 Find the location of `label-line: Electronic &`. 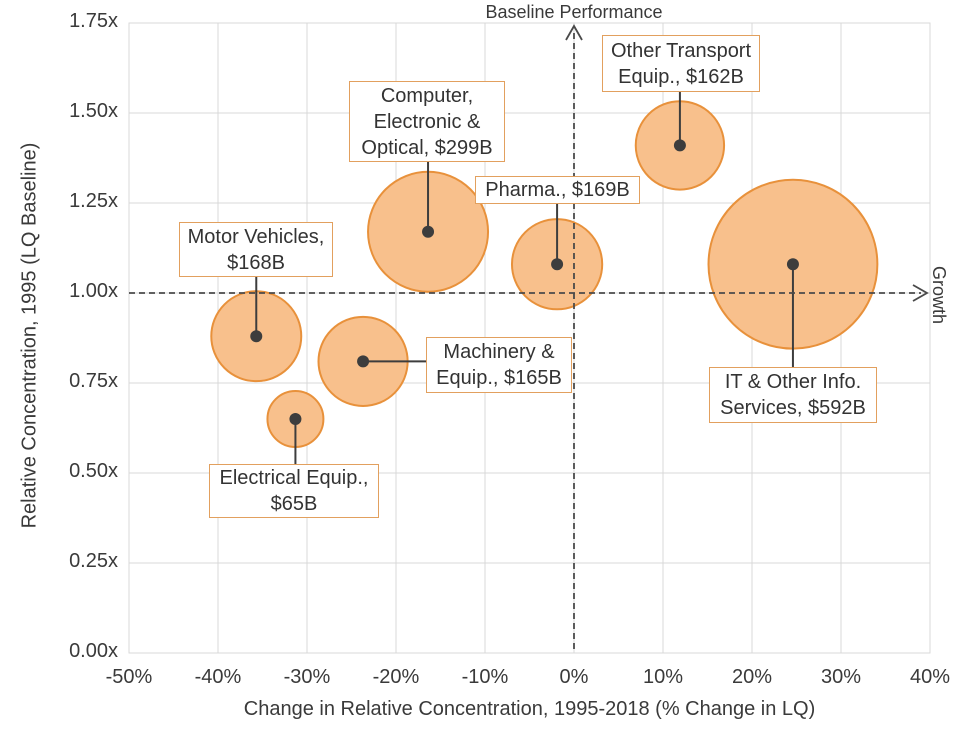

label-line: Electronic & is located at coordinates (427, 121).